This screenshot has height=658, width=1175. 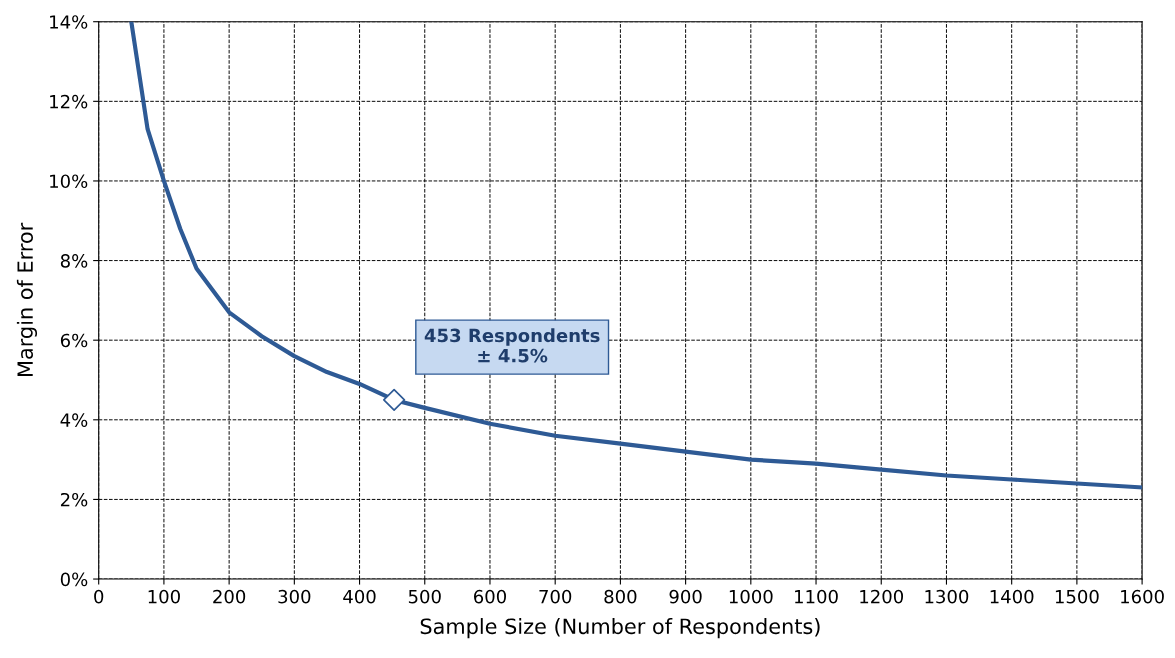 What do you see at coordinates (99, 596) in the screenshot?
I see `x-tick-label: 0` at bounding box center [99, 596].